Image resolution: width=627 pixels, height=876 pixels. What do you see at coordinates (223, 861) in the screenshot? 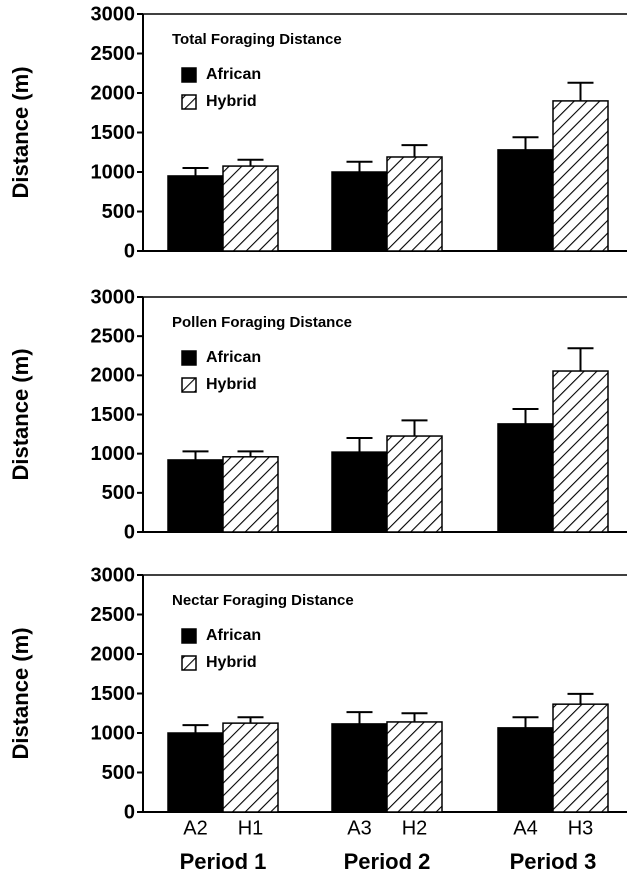
I see `x-category-label: Period 1` at bounding box center [223, 861].